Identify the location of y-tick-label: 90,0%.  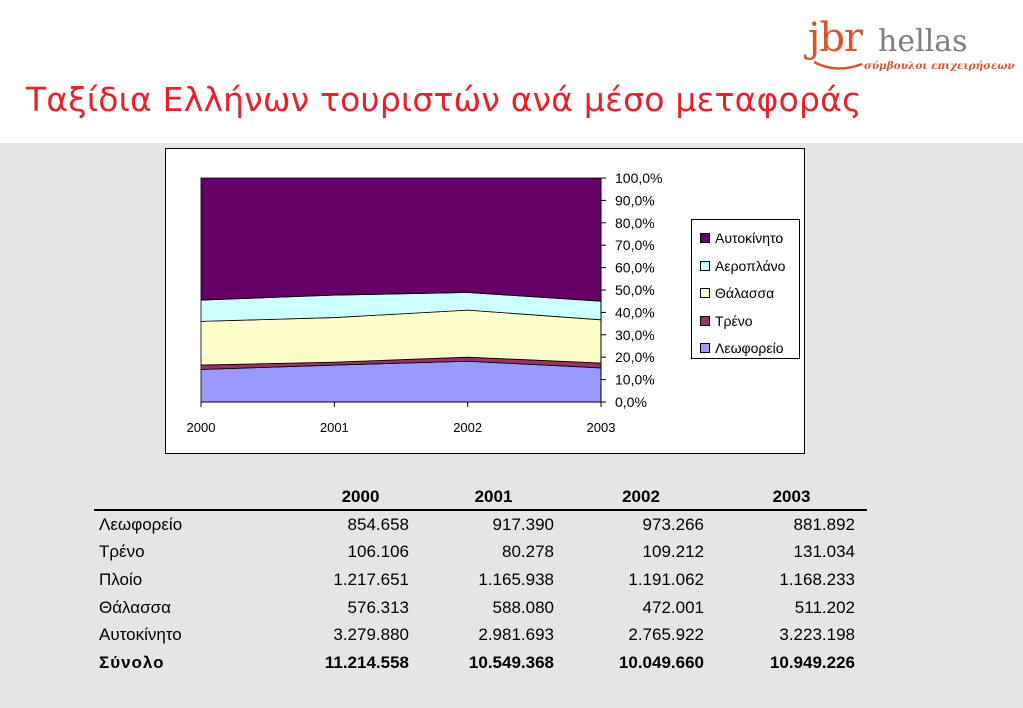
(635, 200).